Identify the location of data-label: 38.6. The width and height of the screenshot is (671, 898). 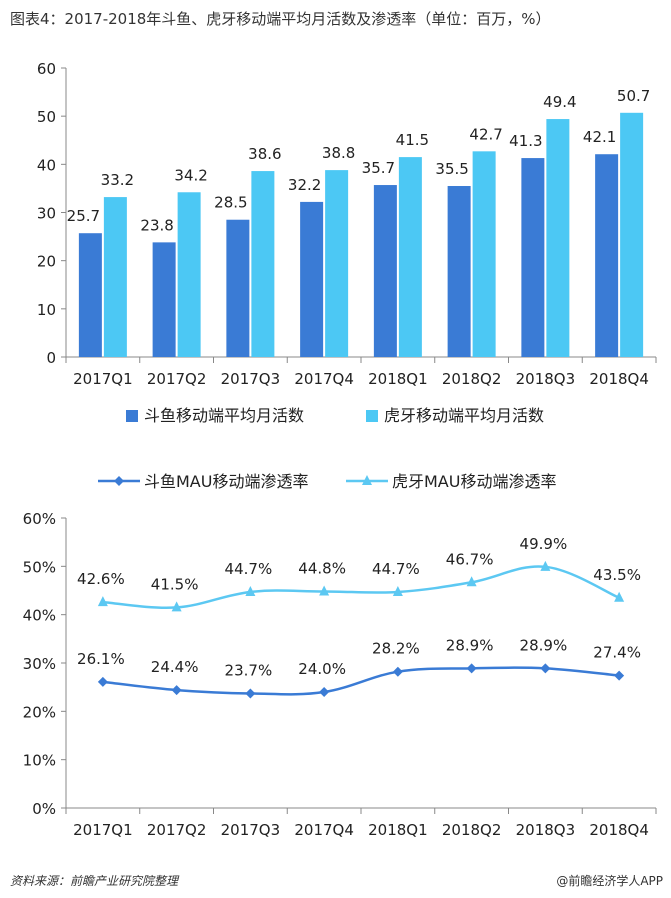
(264, 154).